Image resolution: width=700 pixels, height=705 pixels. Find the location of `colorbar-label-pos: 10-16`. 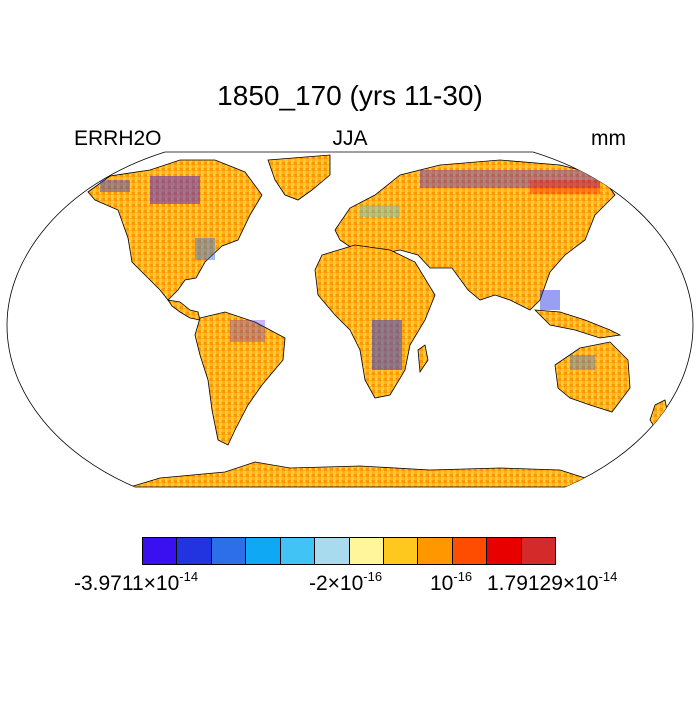

colorbar-label-pos: 10-16 is located at coordinates (451, 582).